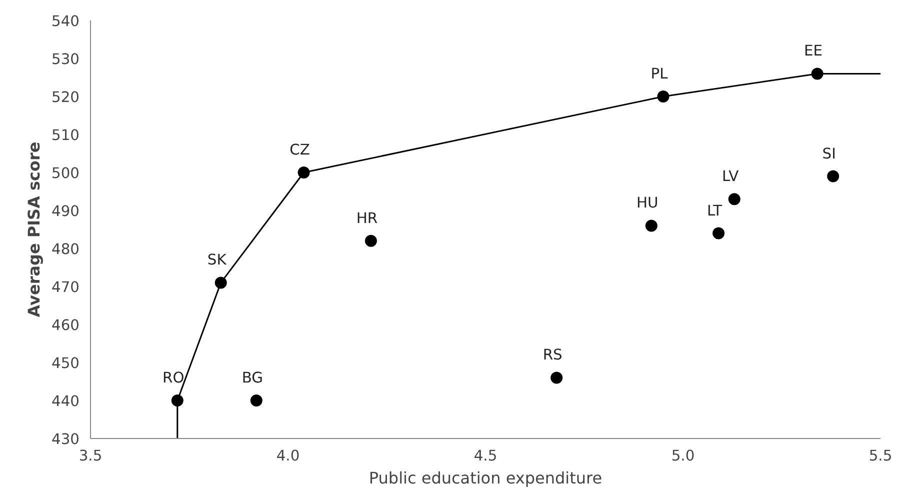 The width and height of the screenshot is (916, 502). What do you see at coordinates (647, 203) in the screenshot?
I see `annotation: HU` at bounding box center [647, 203].